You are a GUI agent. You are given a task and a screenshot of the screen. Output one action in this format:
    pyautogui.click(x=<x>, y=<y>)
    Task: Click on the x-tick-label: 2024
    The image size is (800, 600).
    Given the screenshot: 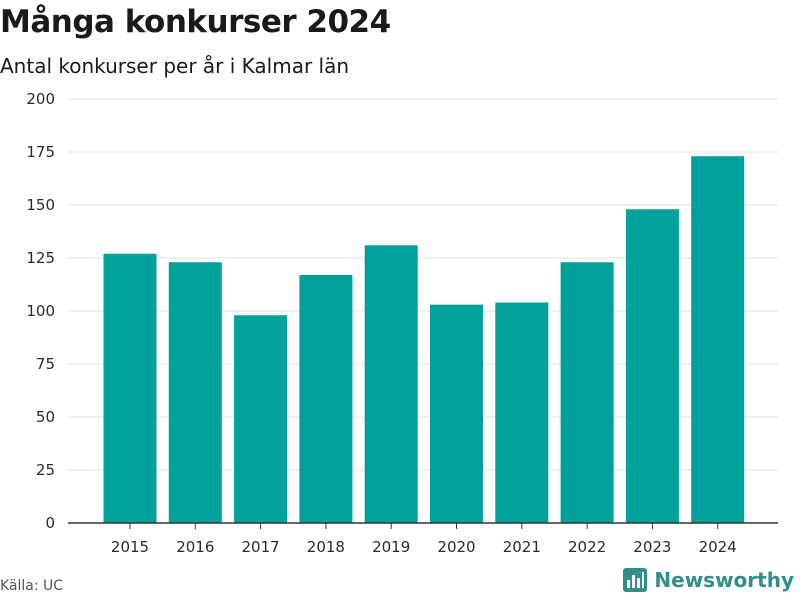 What is the action you would take?
    pyautogui.click(x=718, y=547)
    